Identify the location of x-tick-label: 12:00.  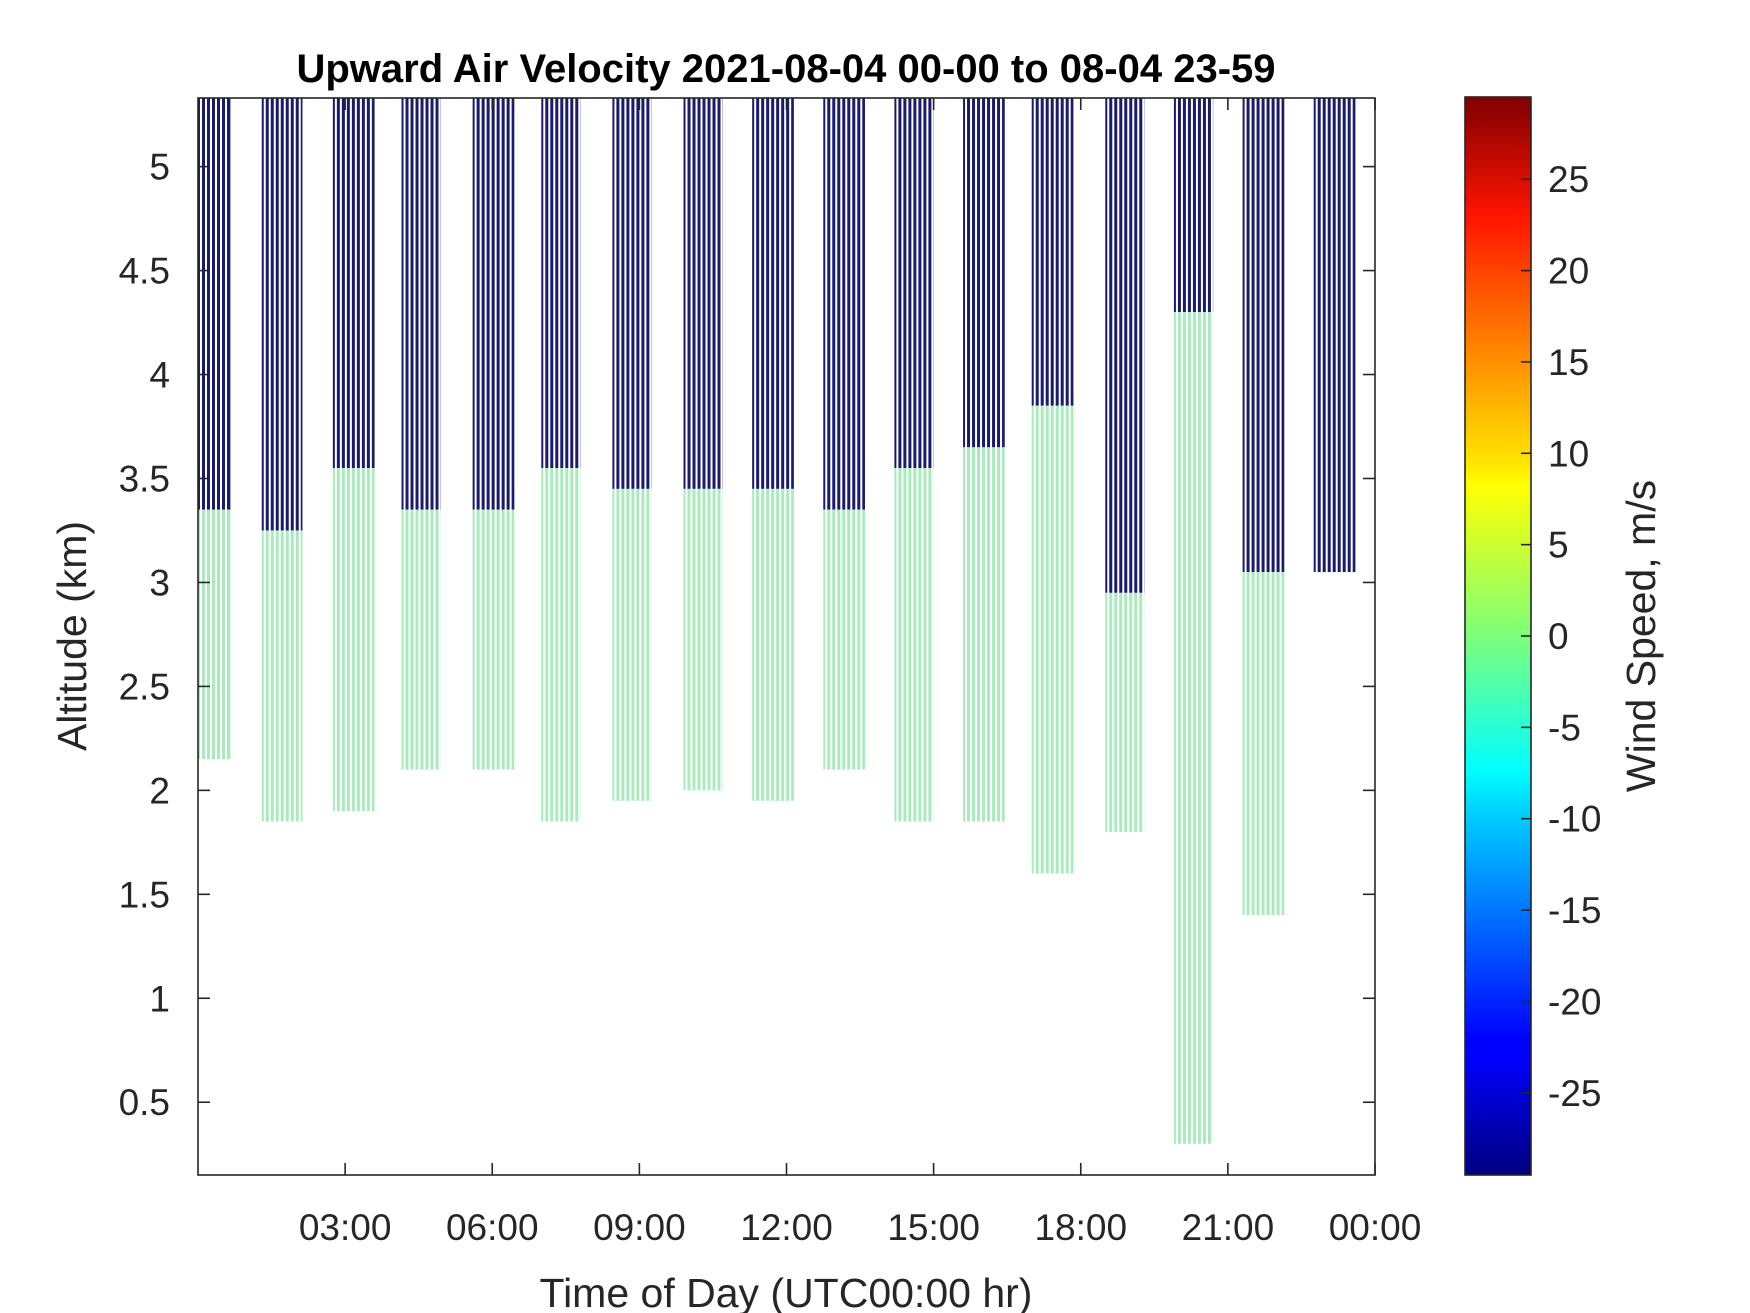
(786, 1227).